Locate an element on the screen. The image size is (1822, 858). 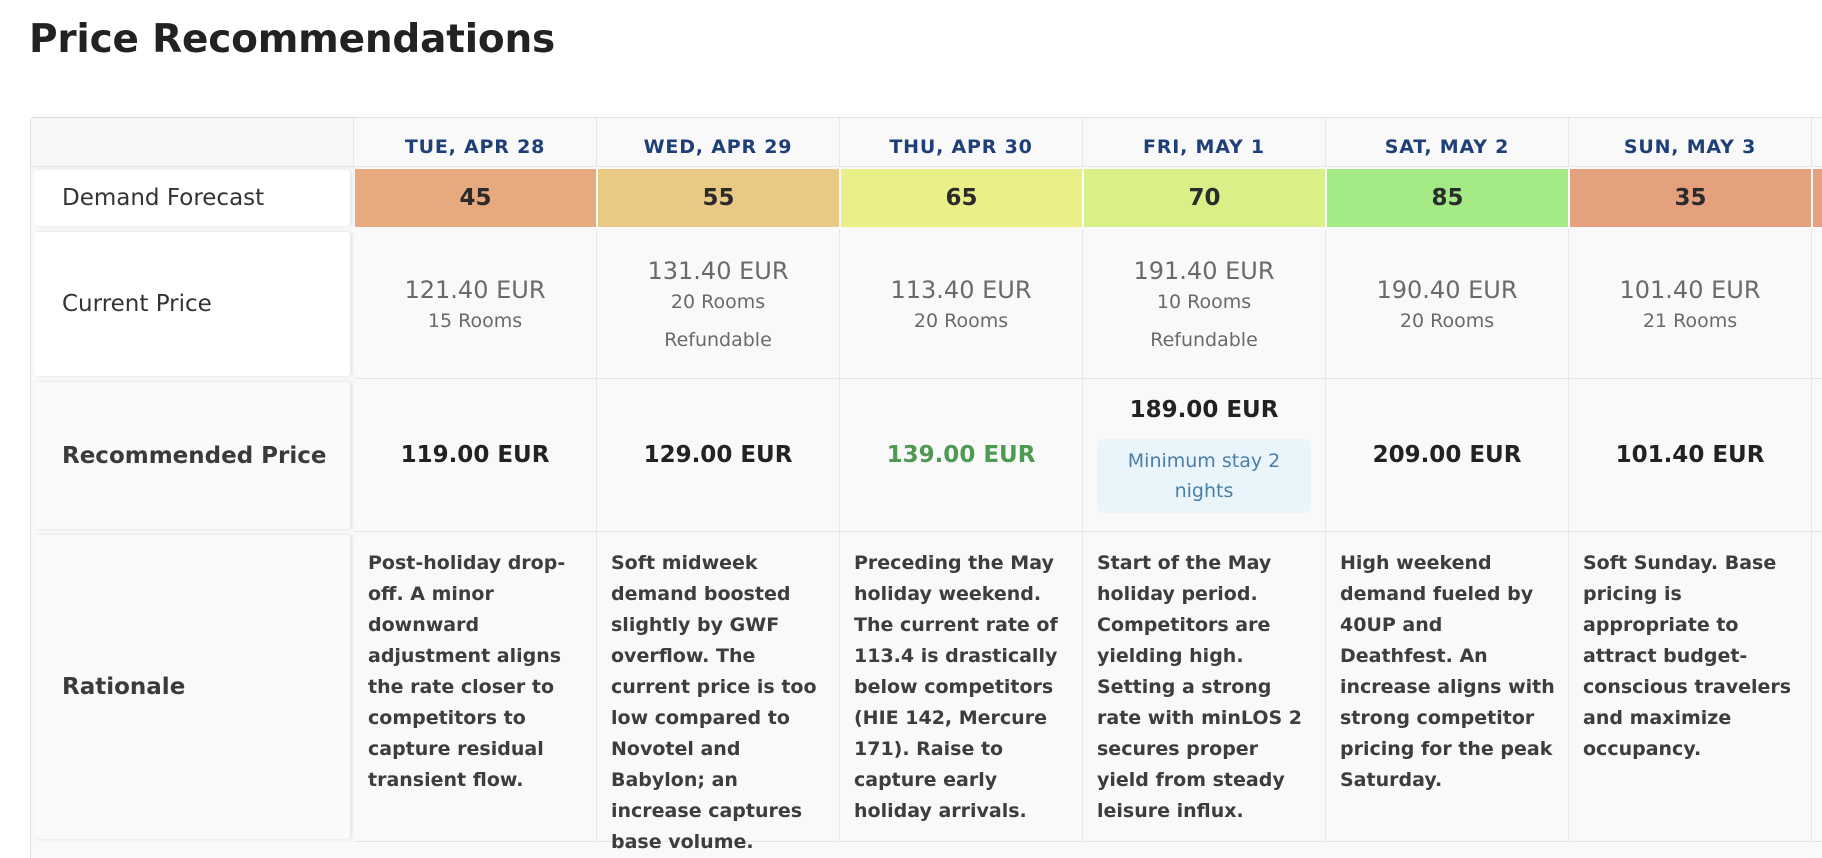
recommended-price-cell: 189.00 EUR Minimum stay 2 nights is located at coordinates (1204, 455).